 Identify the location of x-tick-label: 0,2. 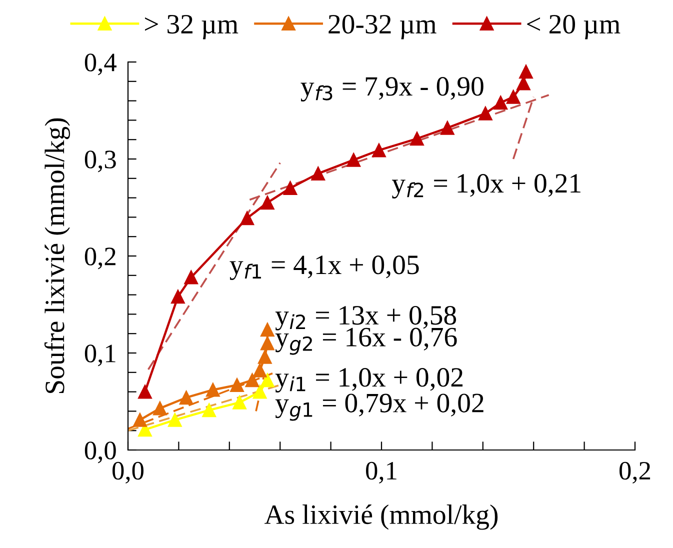
(635, 473).